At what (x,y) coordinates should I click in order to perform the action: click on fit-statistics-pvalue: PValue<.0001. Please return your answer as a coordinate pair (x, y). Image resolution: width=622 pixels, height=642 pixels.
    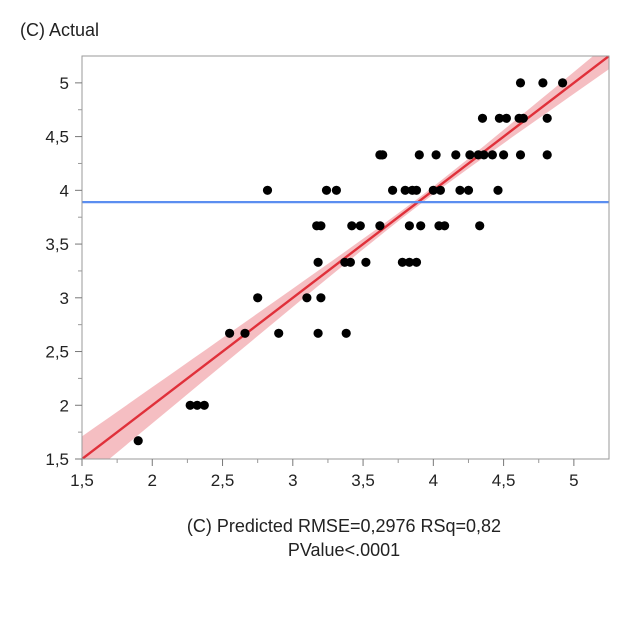
    Looking at the image, I should click on (344, 550).